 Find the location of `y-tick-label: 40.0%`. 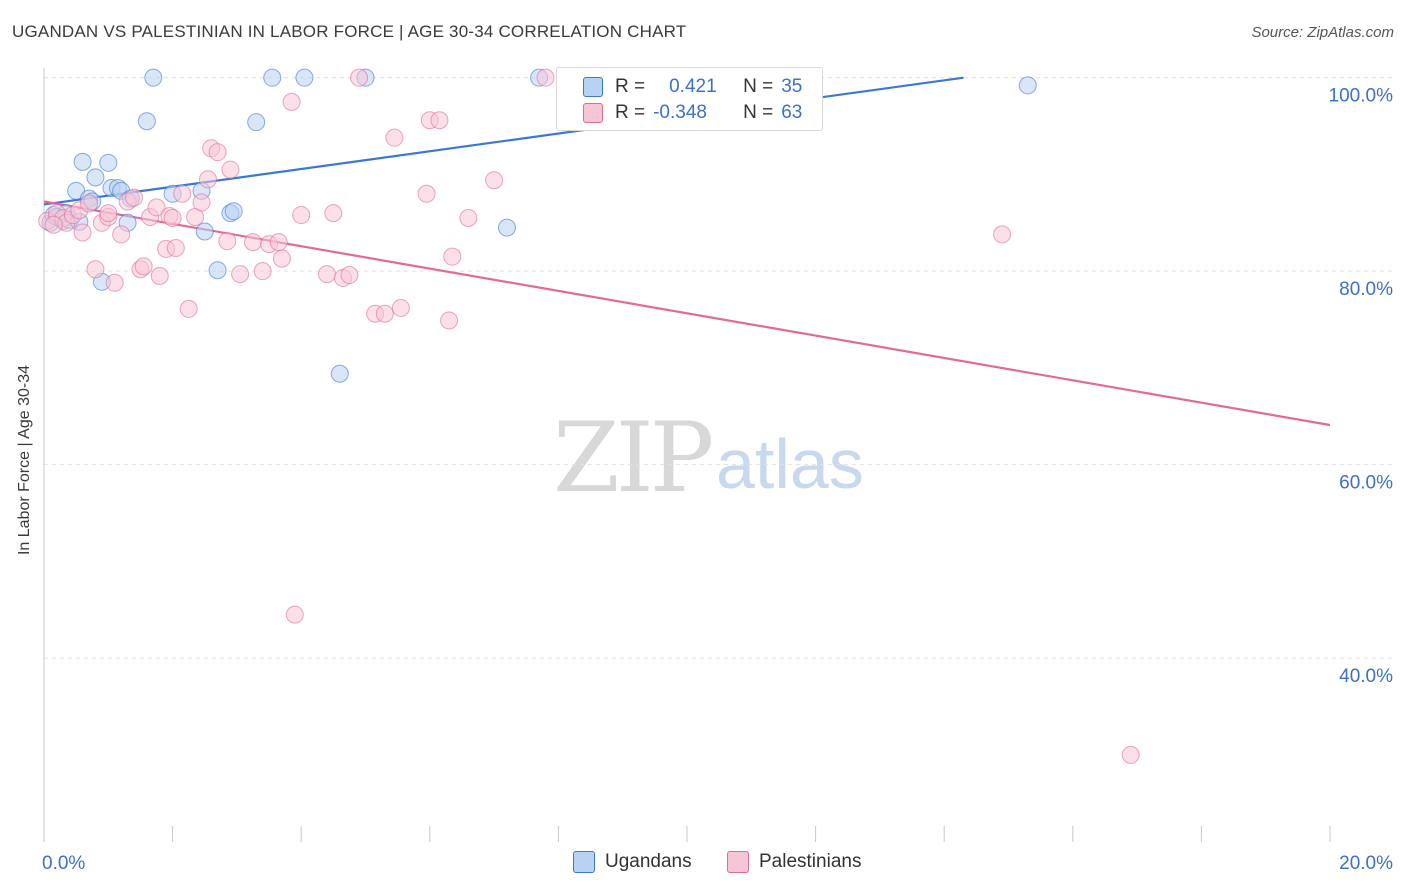

y-tick-label: 40.0% is located at coordinates (1366, 676).